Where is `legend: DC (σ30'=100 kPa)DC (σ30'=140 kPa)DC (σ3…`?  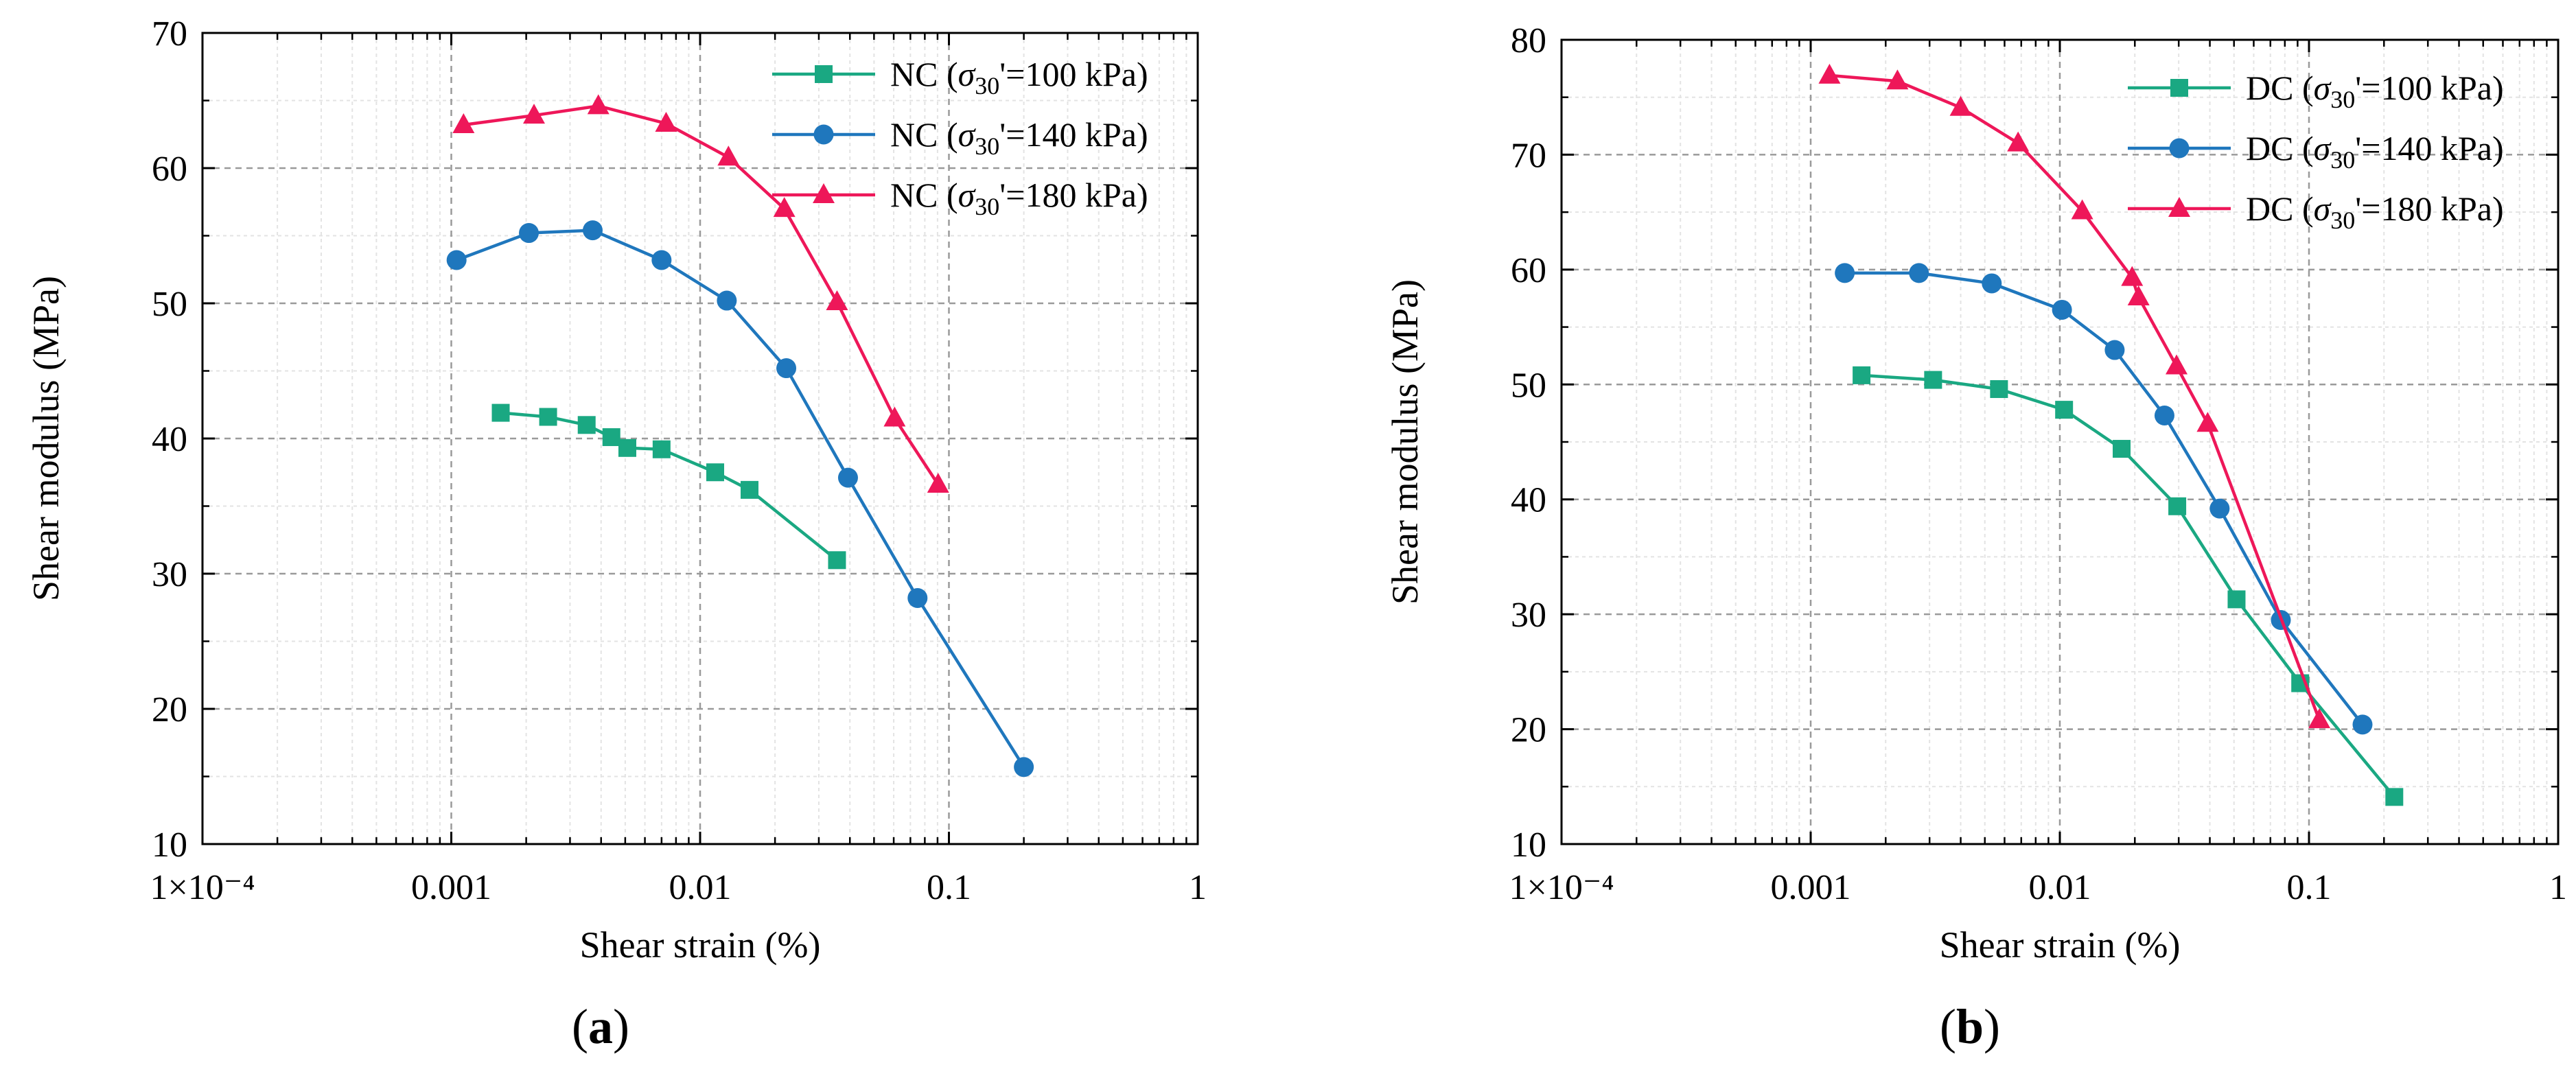 legend: DC (σ30'=100 kPa)DC (σ30'=140 kPa)DC (σ3… is located at coordinates (2316, 151).